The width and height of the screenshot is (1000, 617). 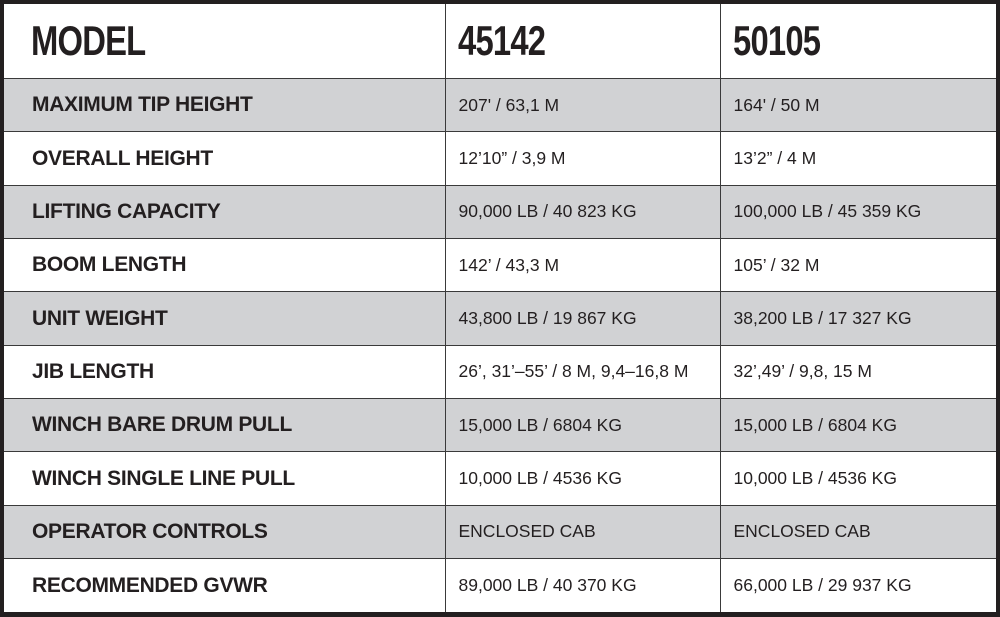 What do you see at coordinates (225, 212) in the screenshot?
I see `spec-label: LIFTING CAPACITY` at bounding box center [225, 212].